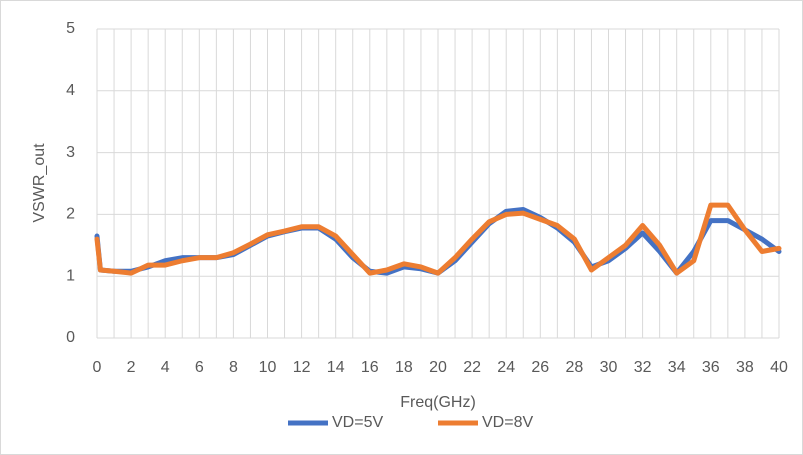  Describe the element at coordinates (506, 367) in the screenshot. I see `x-tick-label: 24` at that location.